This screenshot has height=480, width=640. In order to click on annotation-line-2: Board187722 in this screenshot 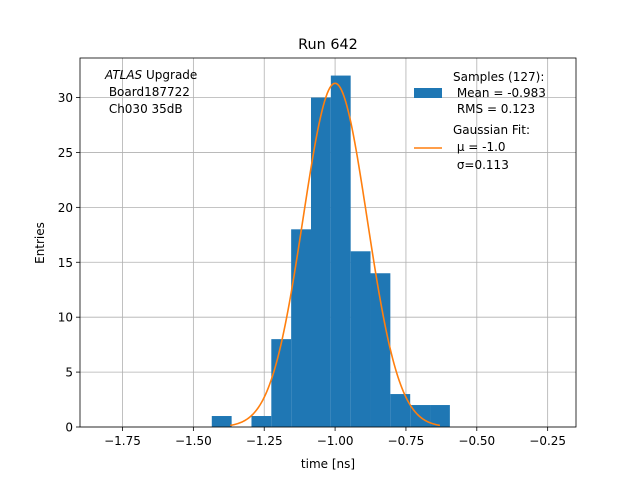, I will do `click(147, 92)`.